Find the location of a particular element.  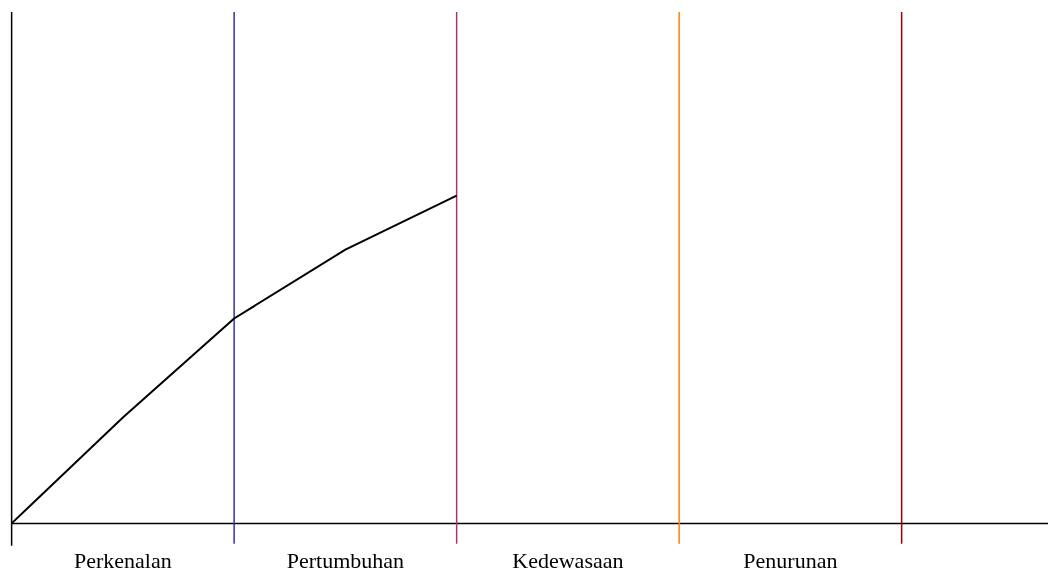

x-tick-label: Penurunan is located at coordinates (790, 560).